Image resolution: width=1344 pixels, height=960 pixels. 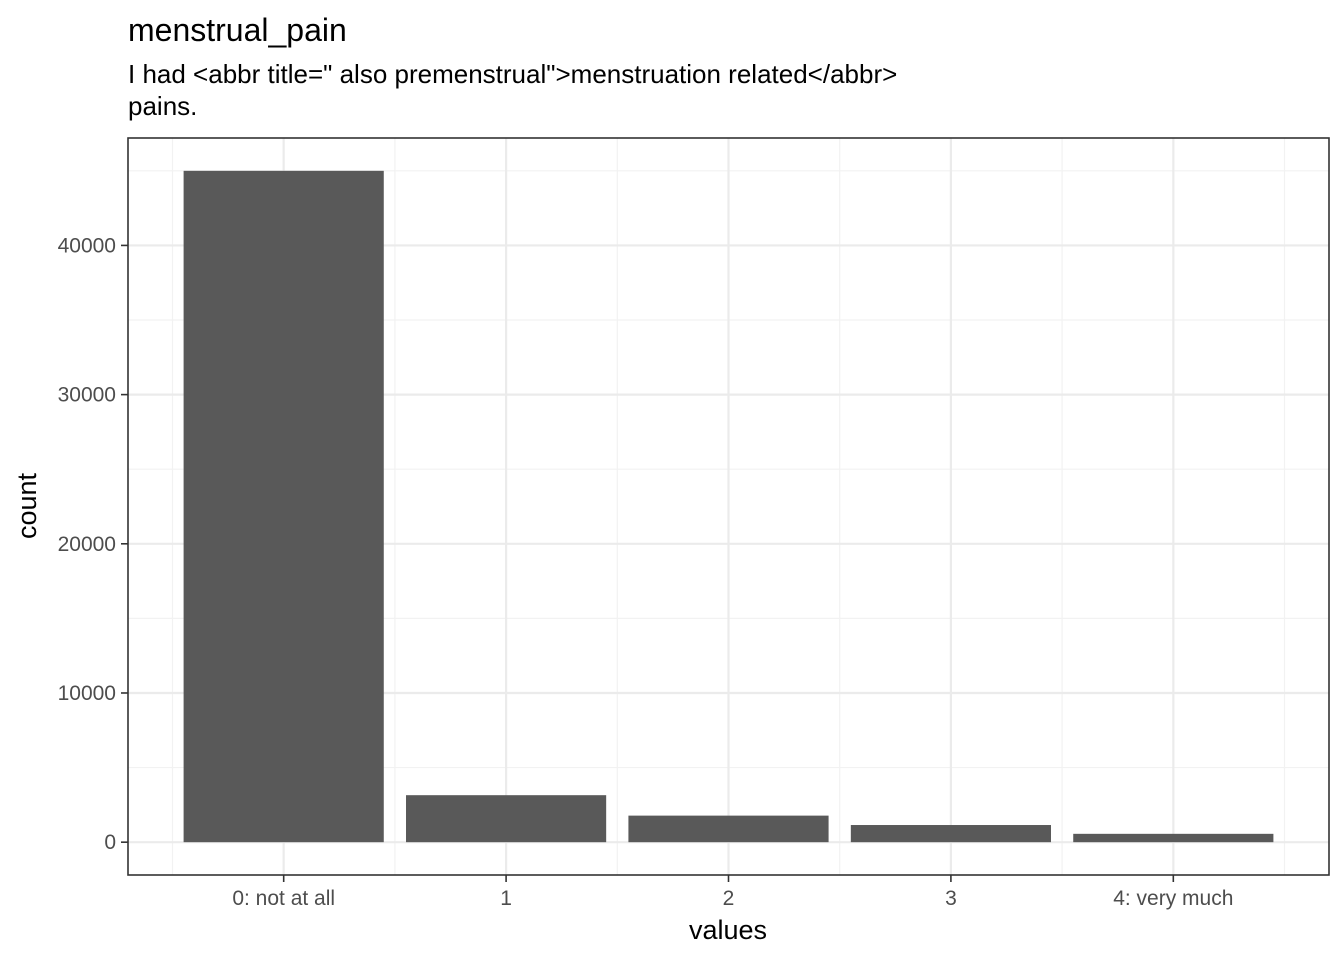 I want to click on y-axis: 0 10000 20000 30000 40000, so click(x=93, y=544).